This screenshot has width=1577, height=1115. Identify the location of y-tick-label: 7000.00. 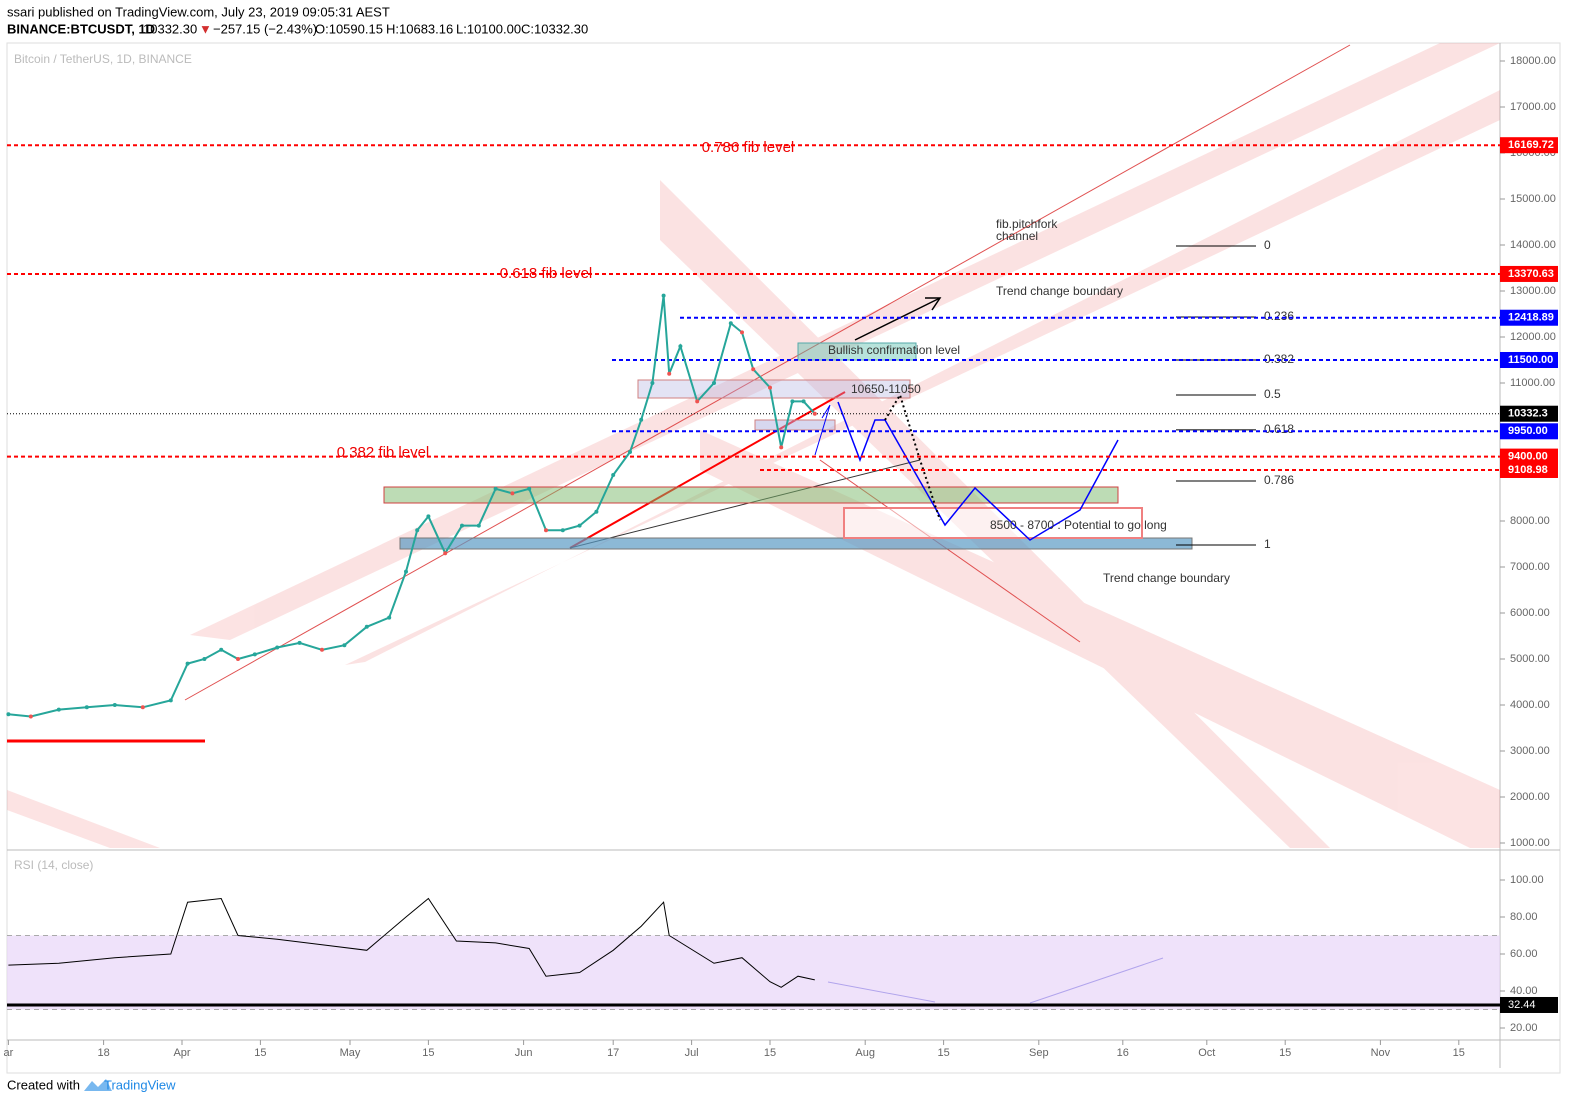
(1530, 567).